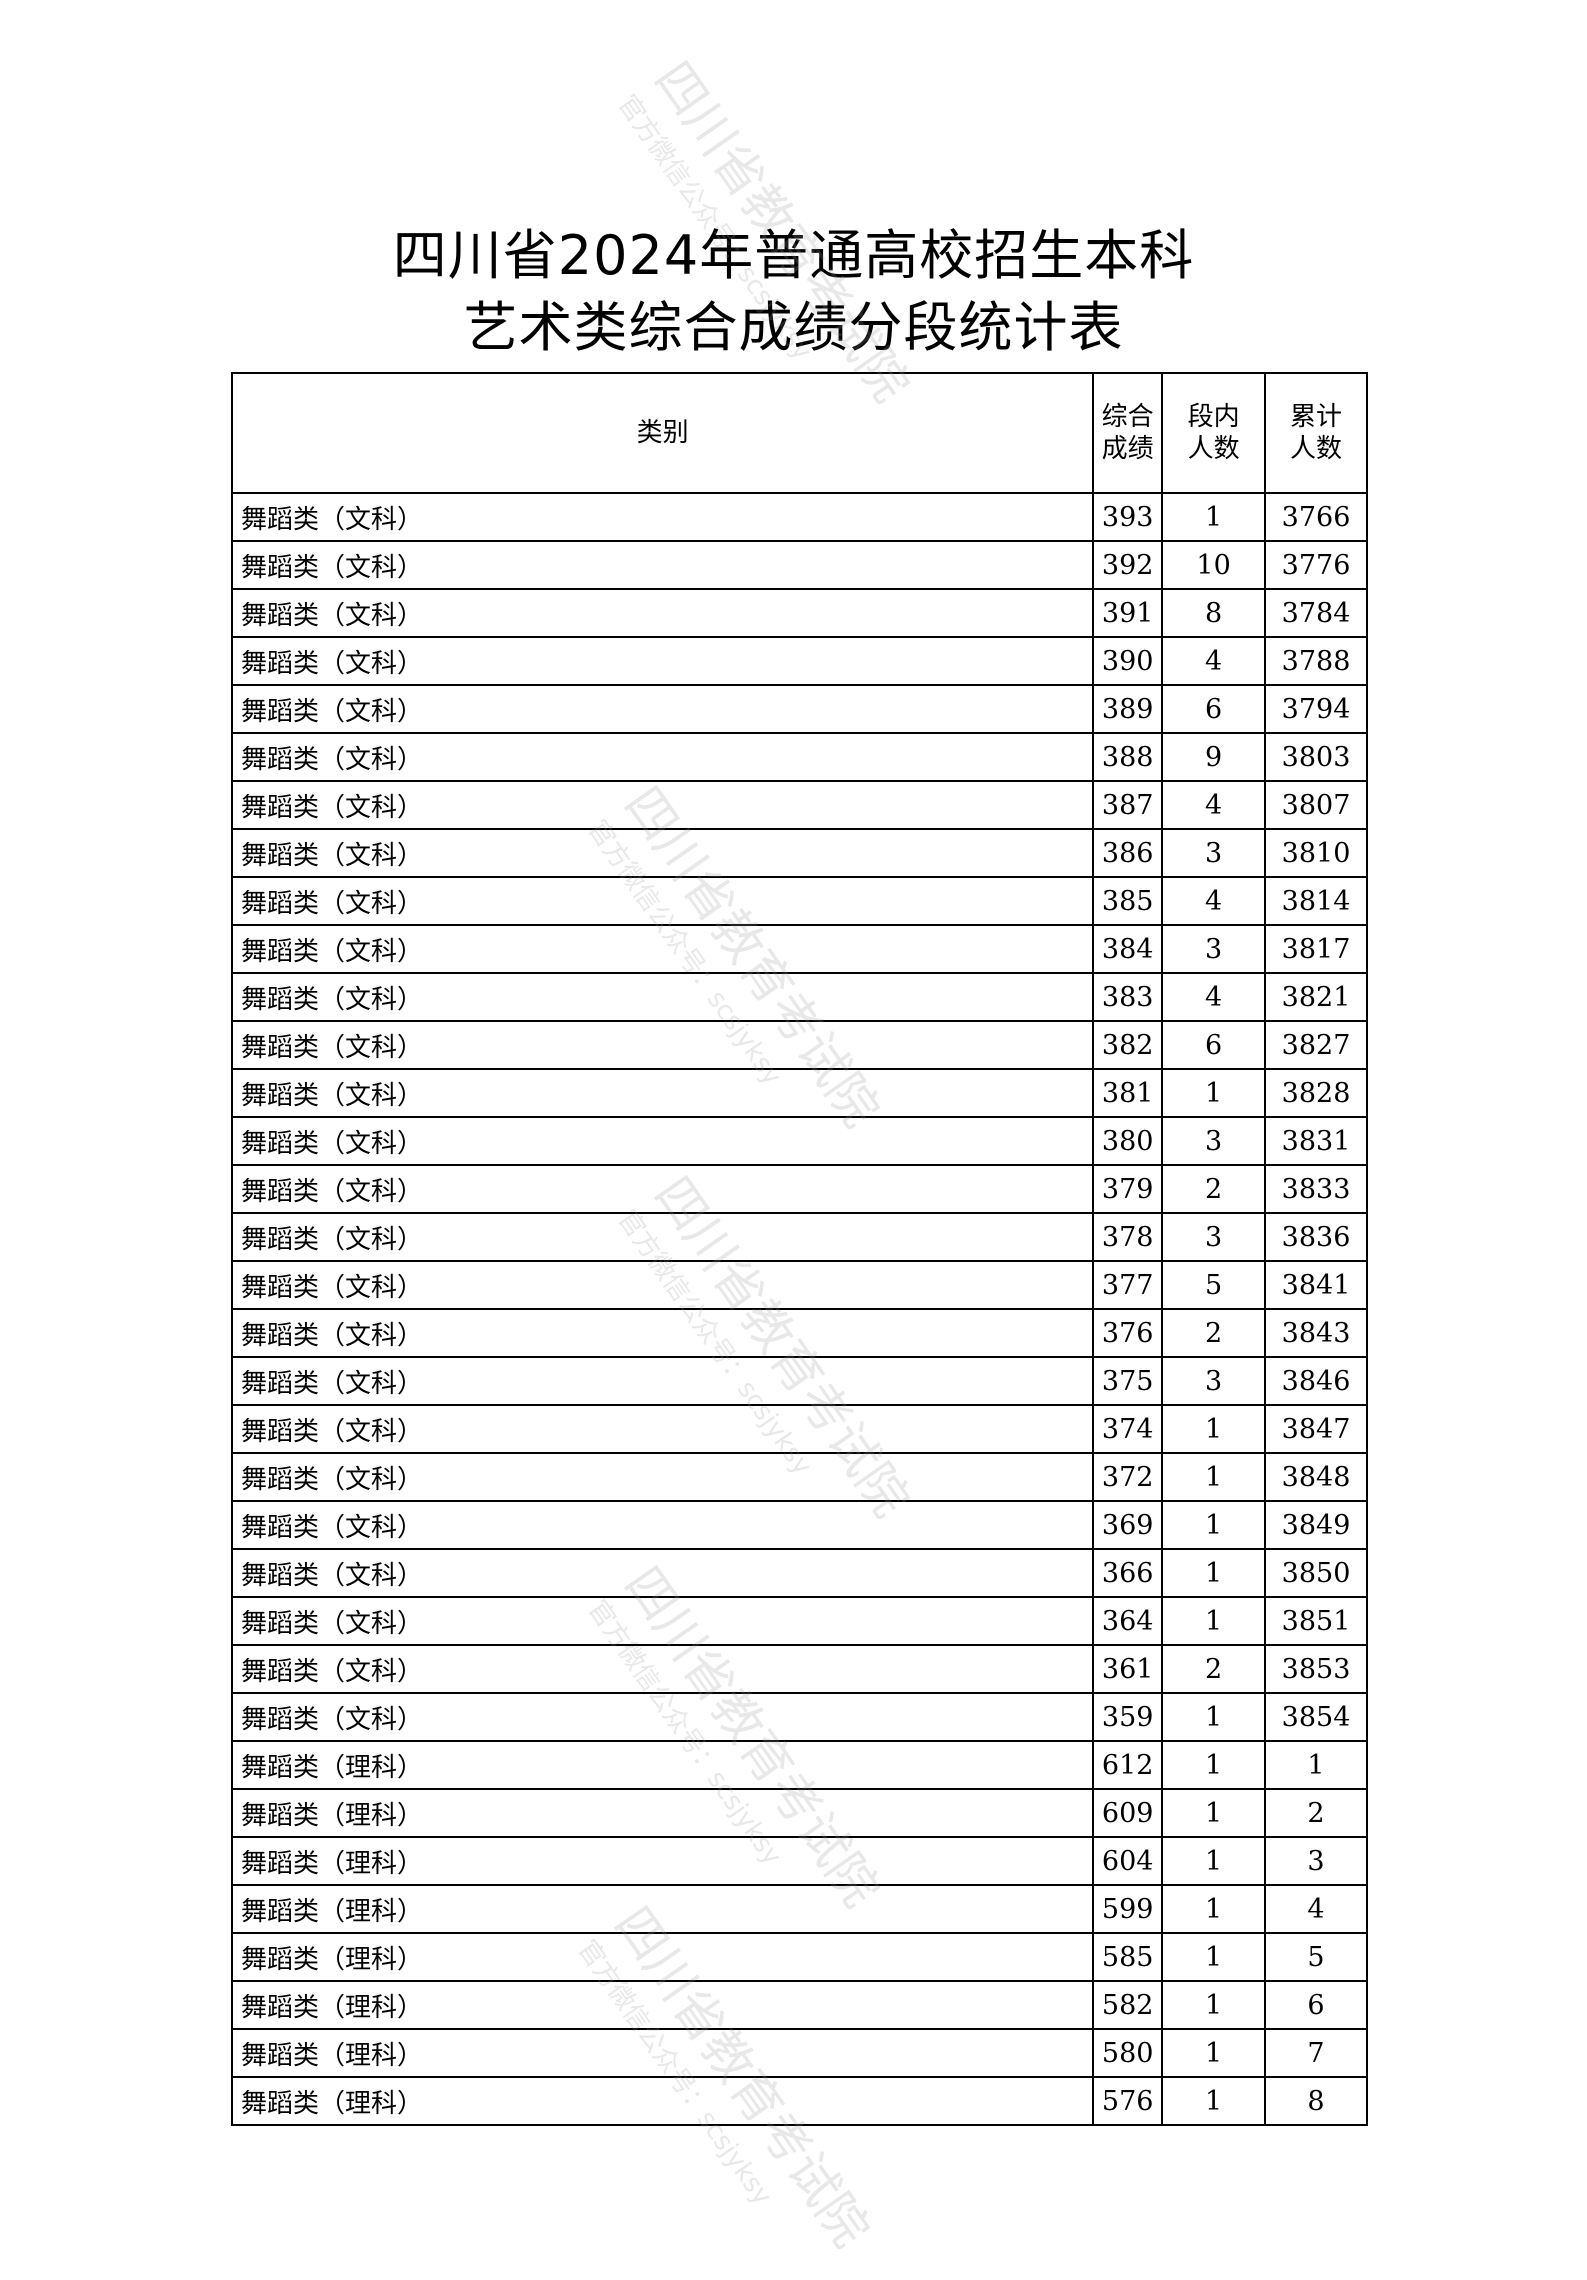  Describe the element at coordinates (799, 2101) in the screenshot. I see `table-row: 舞蹈类（理科） 576 1 8` at that location.